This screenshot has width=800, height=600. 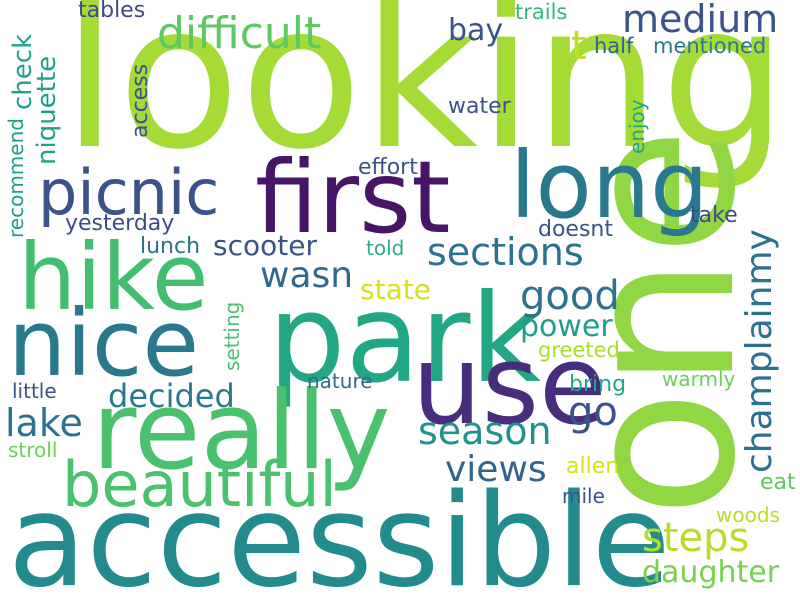 What do you see at coordinates (140, 100) in the screenshot?
I see `word-access: access` at bounding box center [140, 100].